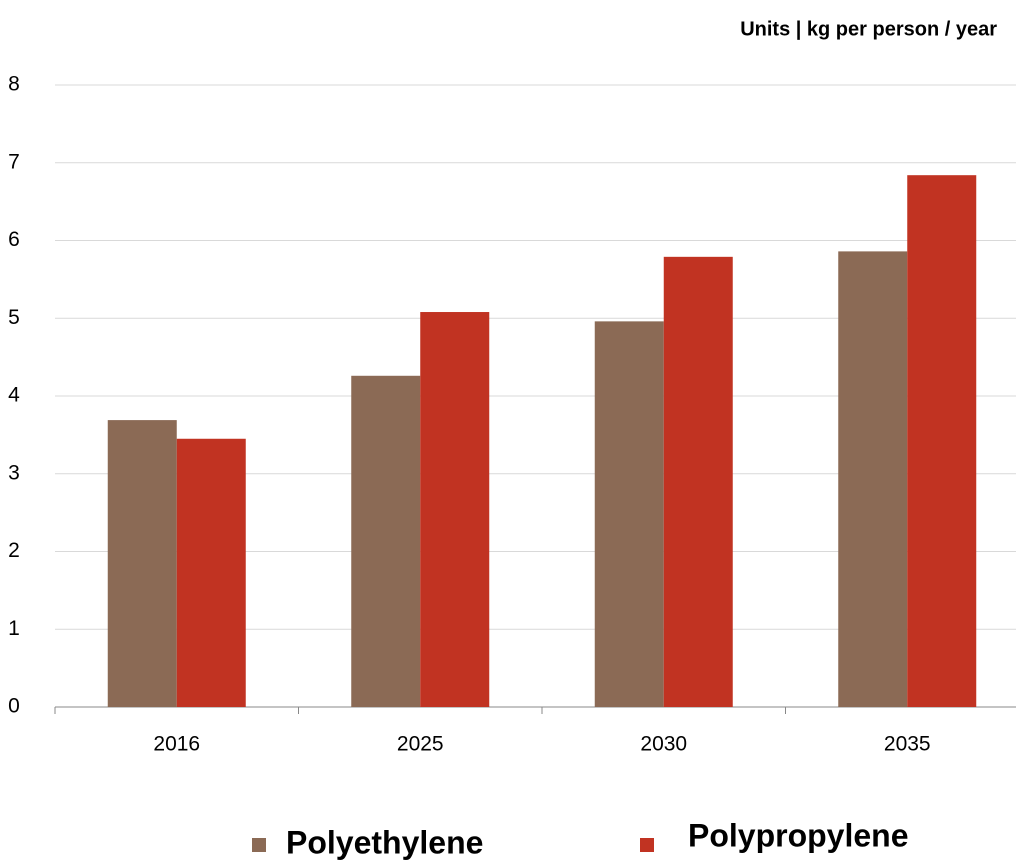 The image size is (1019, 864). I want to click on y-tick-label: 7, so click(14, 161).